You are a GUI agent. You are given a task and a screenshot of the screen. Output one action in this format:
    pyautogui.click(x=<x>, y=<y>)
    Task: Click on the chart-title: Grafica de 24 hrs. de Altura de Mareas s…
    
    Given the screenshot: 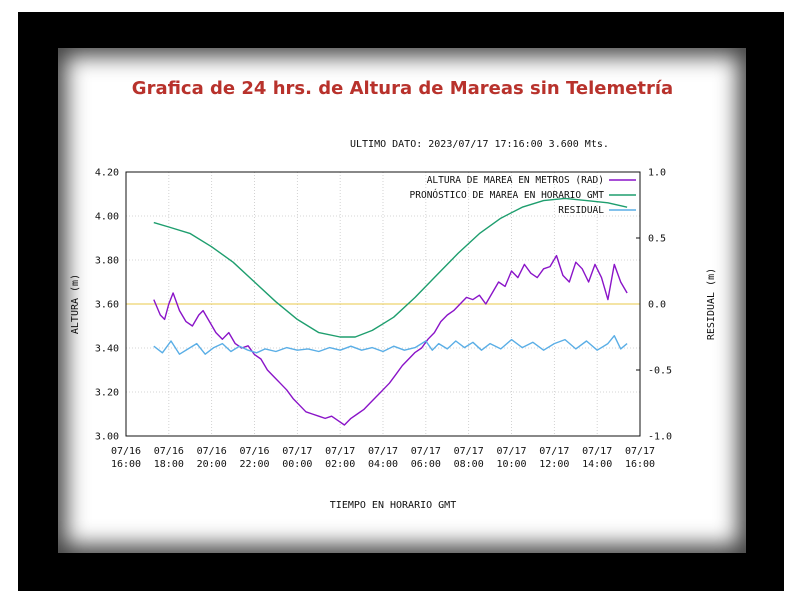 What is the action you would take?
    pyautogui.click(x=402, y=88)
    